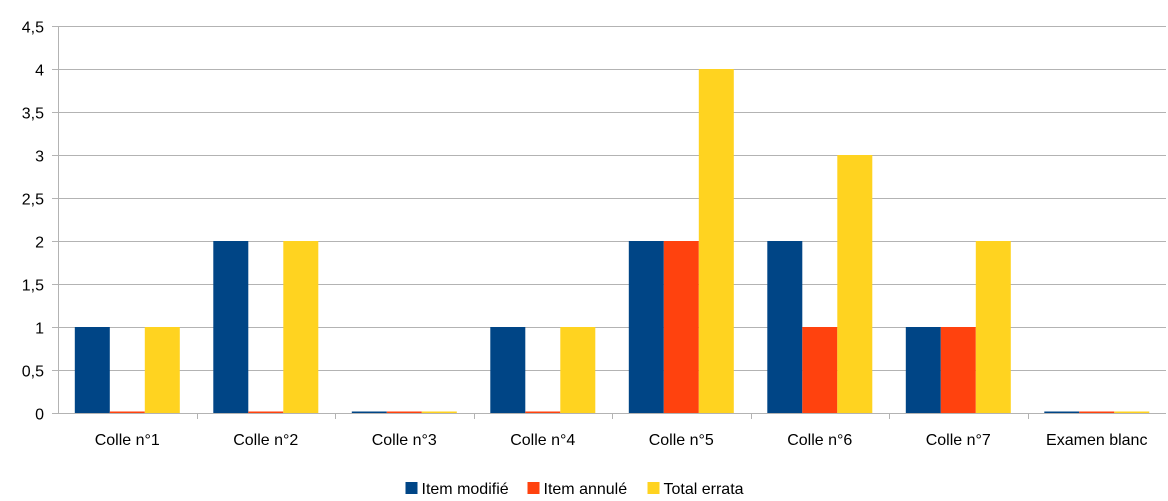 Image resolution: width=1168 pixels, height=501 pixels. What do you see at coordinates (33, 286) in the screenshot?
I see `y-tick-label-3: 1,5` at bounding box center [33, 286].